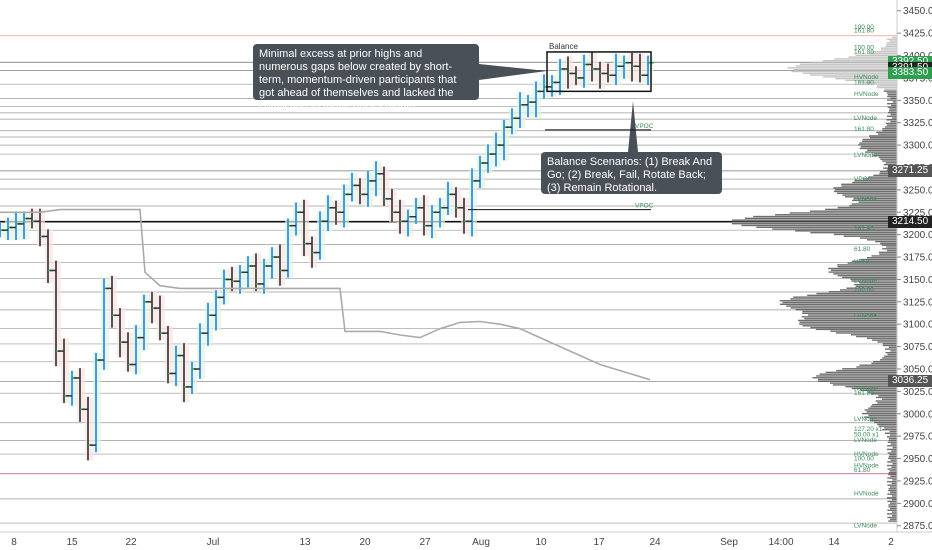 This screenshot has height=550, width=932. I want to click on x-tick-label: 27, so click(425, 542).